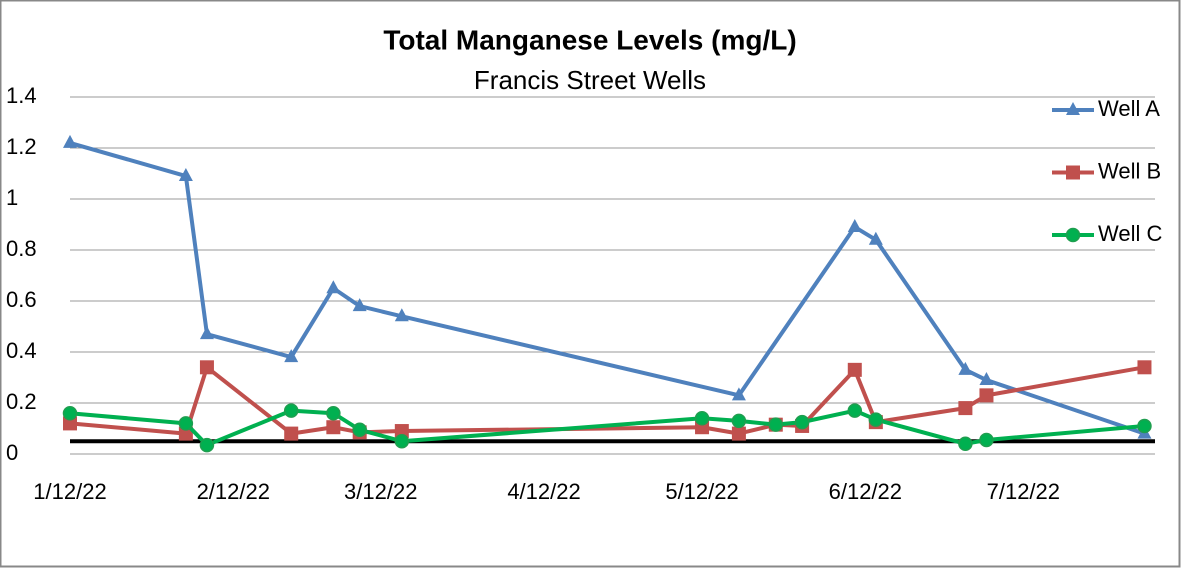 The height and width of the screenshot is (570, 1182). What do you see at coordinates (701, 491) in the screenshot?
I see `x-tick-label: 5/12/22` at bounding box center [701, 491].